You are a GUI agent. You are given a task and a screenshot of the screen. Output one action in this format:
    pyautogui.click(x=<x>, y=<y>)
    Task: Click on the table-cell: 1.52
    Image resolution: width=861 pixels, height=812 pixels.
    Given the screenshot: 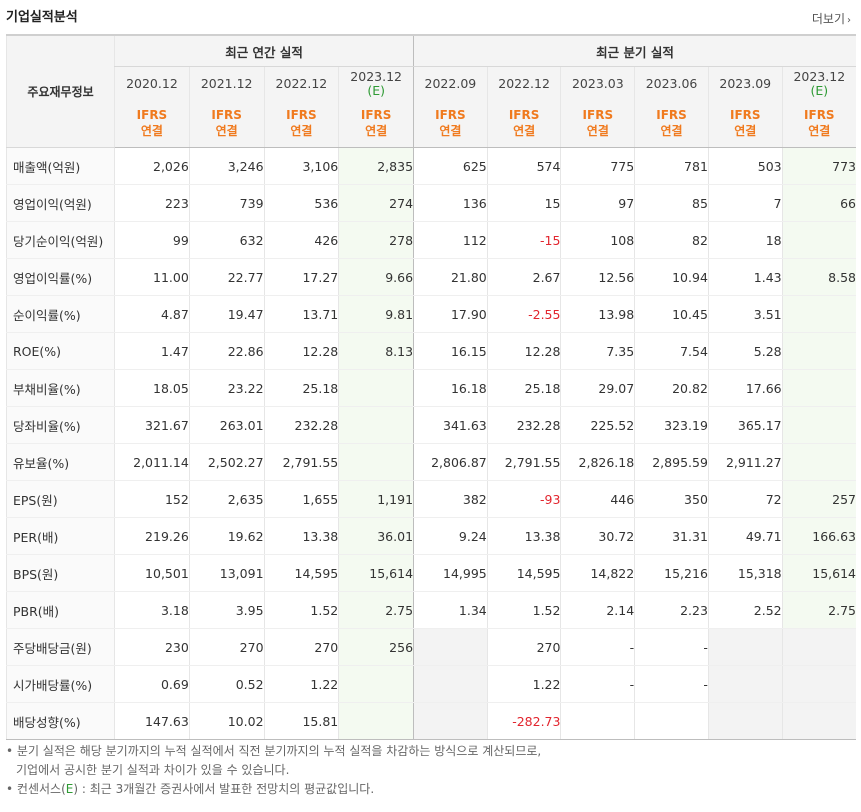 What is the action you would take?
    pyautogui.click(x=523, y=610)
    